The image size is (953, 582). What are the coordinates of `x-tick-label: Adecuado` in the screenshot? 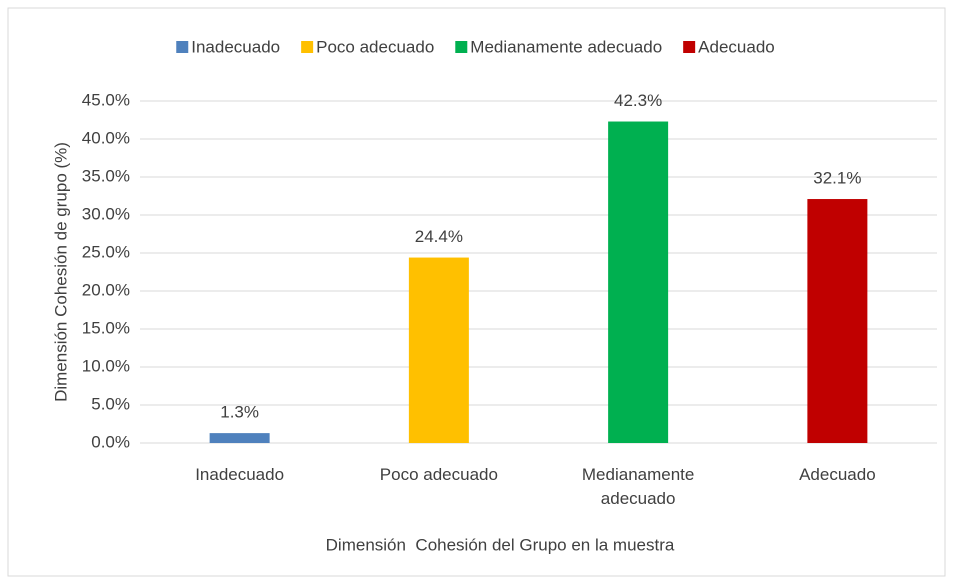 It's located at (837, 474).